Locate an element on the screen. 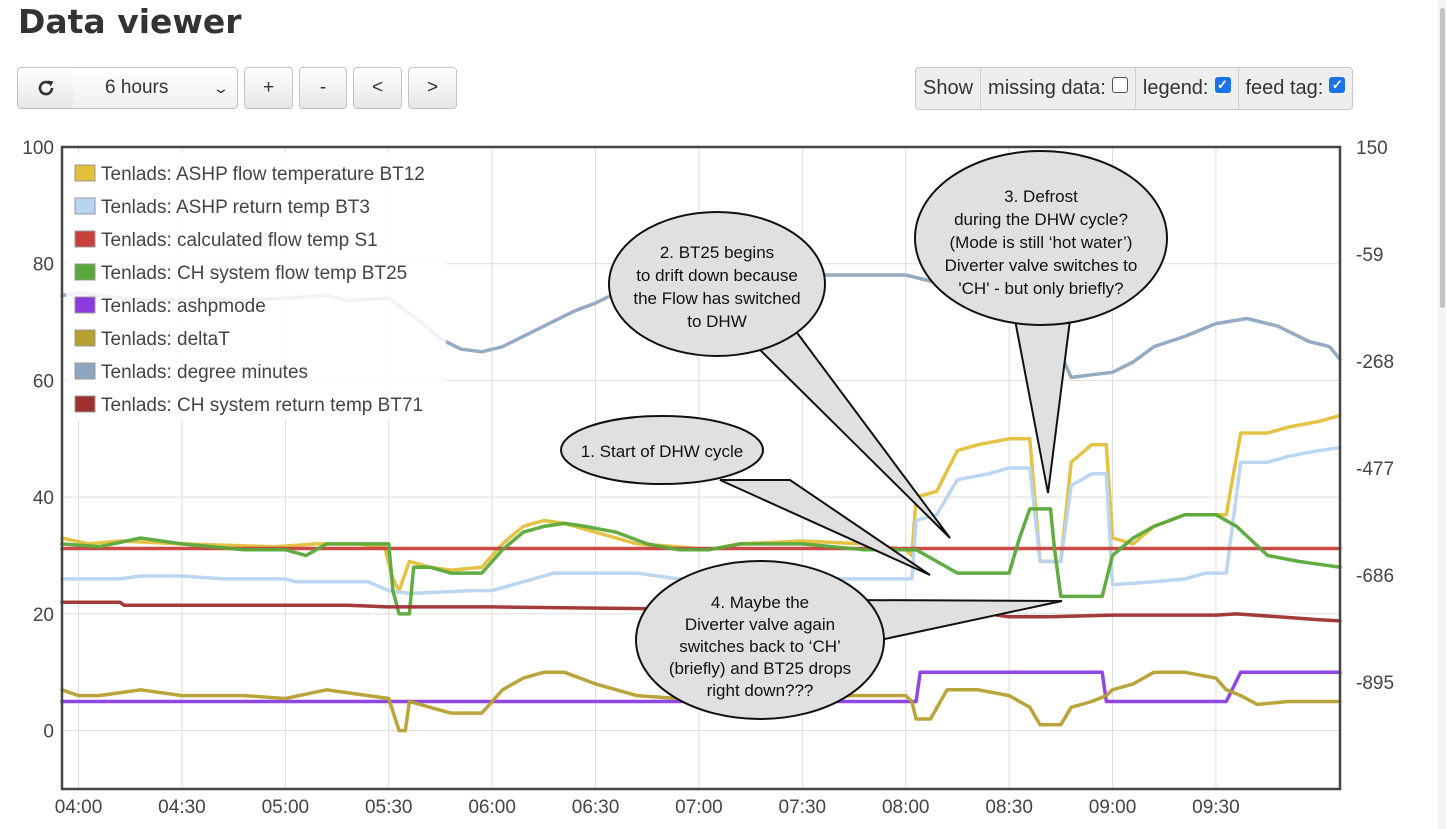 This screenshot has width=1446, height=829. legend-background is located at coordinates (256, 286).